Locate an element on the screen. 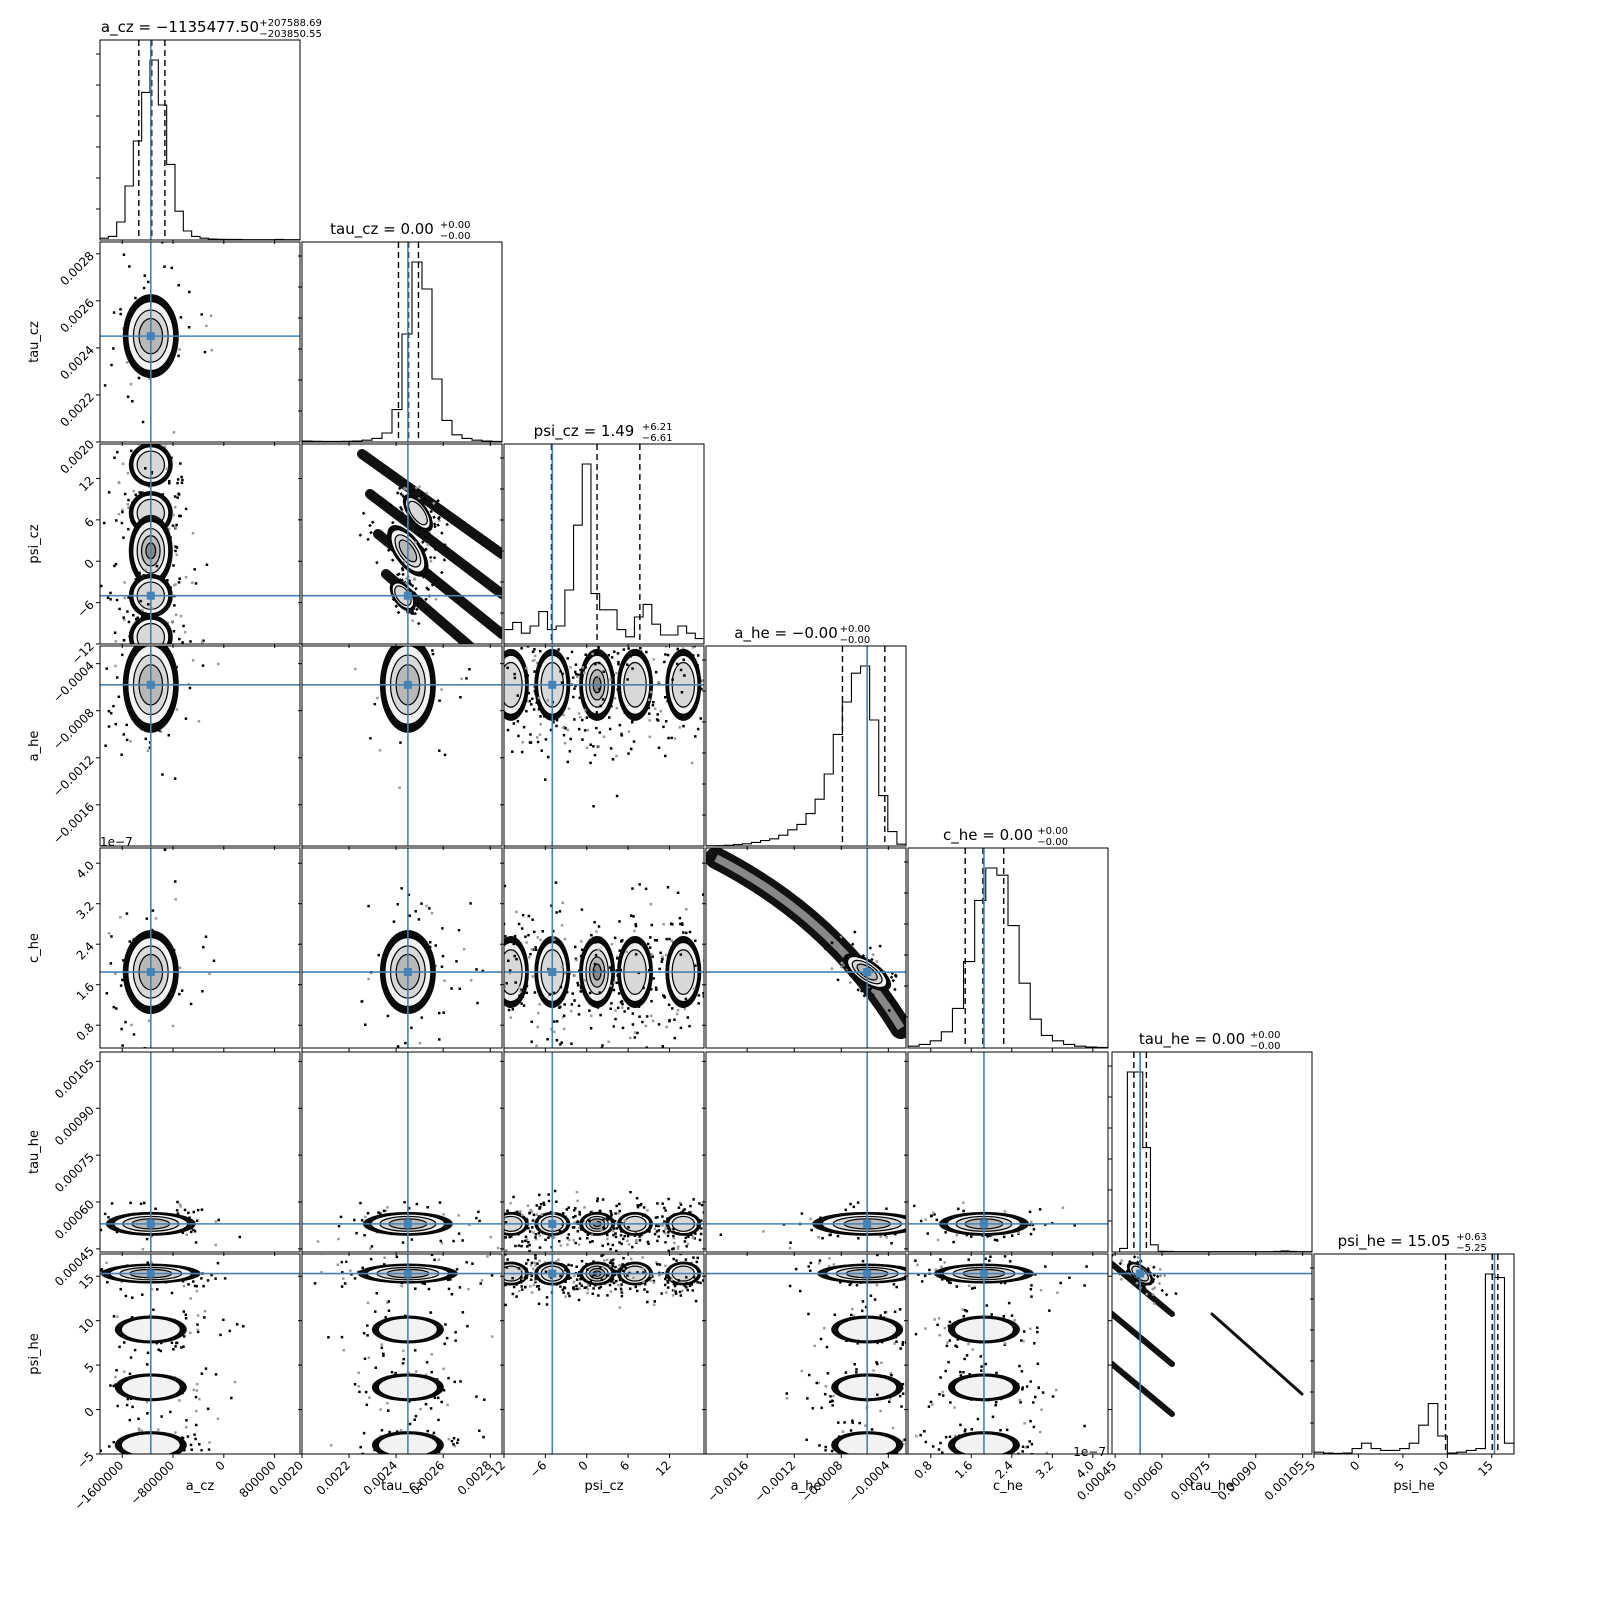 Image resolution: width=1600 pixels, height=1600 pixels. panel-a_cz-vs-a_cz: a_cz = −1135477.50 +207588.69−203850.55 is located at coordinates (209, 131).